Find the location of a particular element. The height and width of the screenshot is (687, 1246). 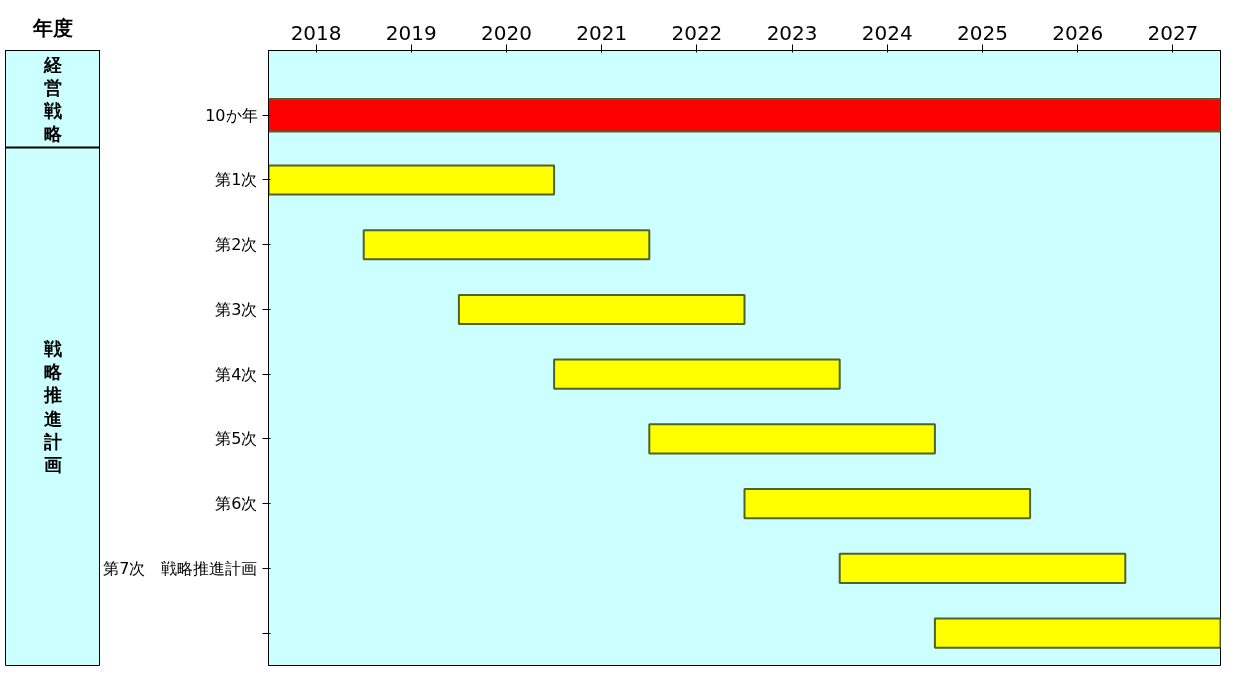

text: 経営戦略 is located at coordinates (53, 99).